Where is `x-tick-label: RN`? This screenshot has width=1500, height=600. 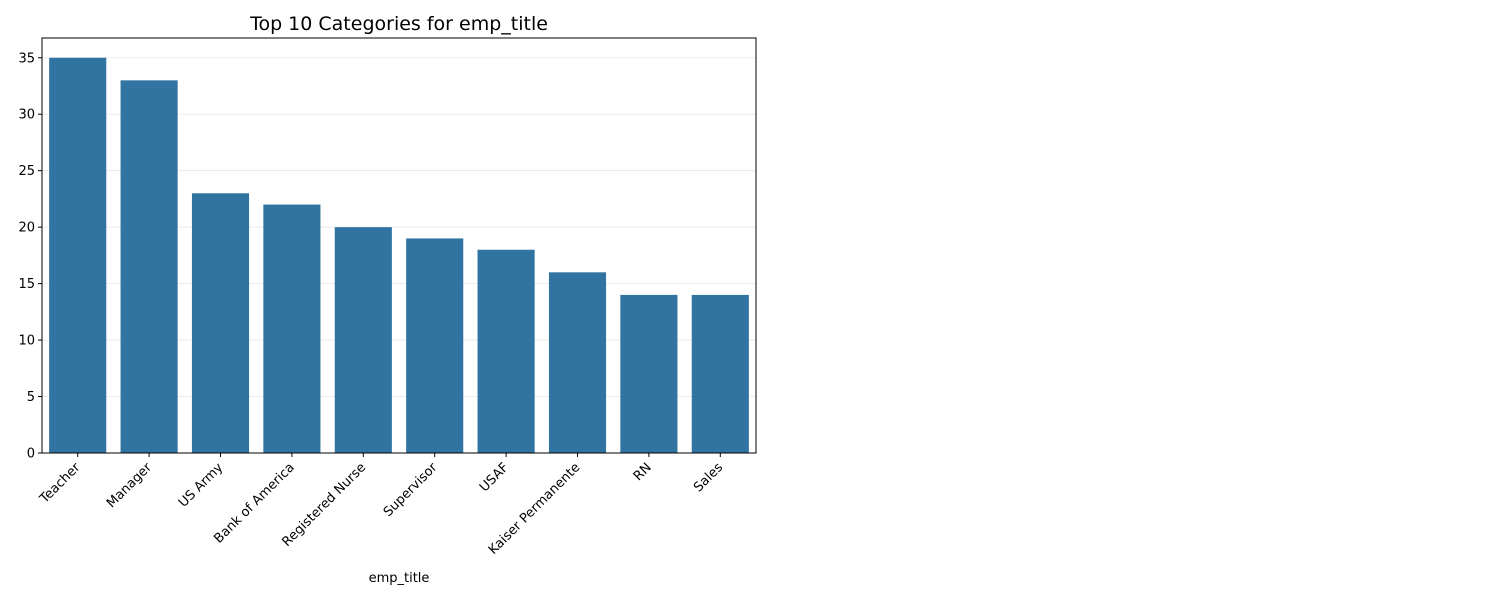 x-tick-label: RN is located at coordinates (643, 472).